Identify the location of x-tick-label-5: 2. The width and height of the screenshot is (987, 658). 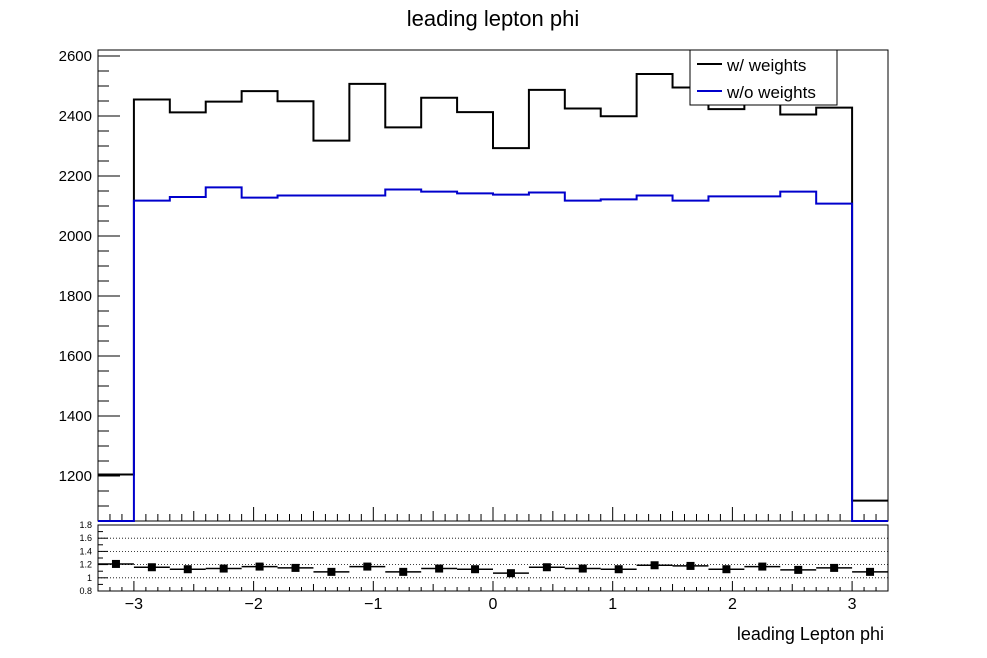
(732, 604).